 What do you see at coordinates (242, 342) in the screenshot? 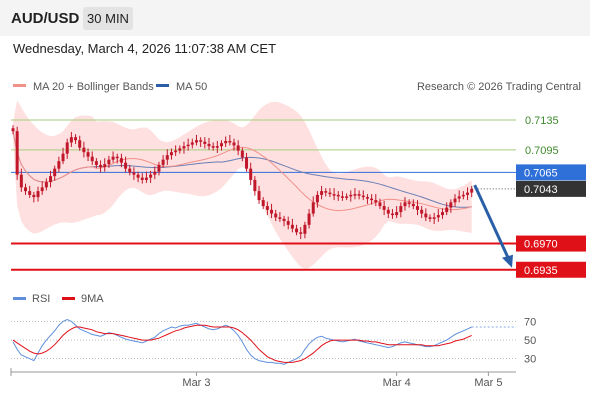
I see `rsi-series-rsi` at bounding box center [242, 342].